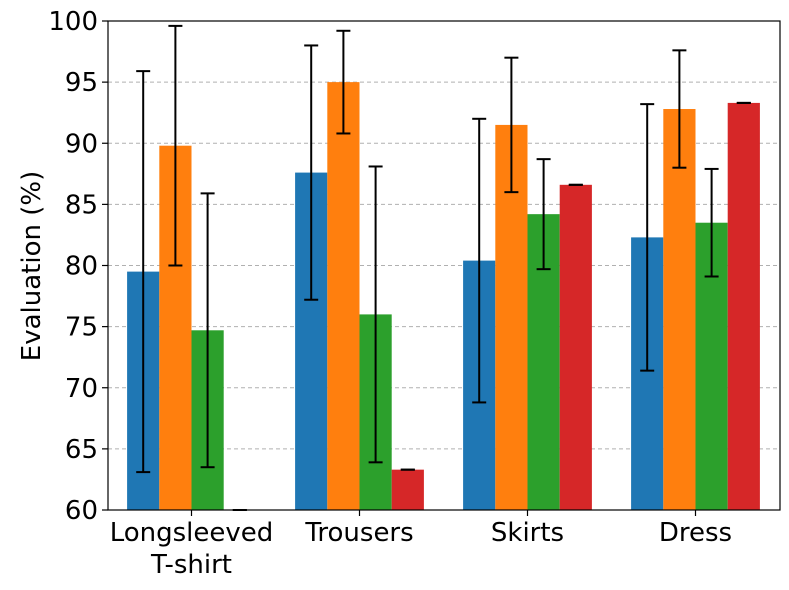  What do you see at coordinates (81, 267) in the screenshot?
I see `y-tick-label: 80` at bounding box center [81, 267].